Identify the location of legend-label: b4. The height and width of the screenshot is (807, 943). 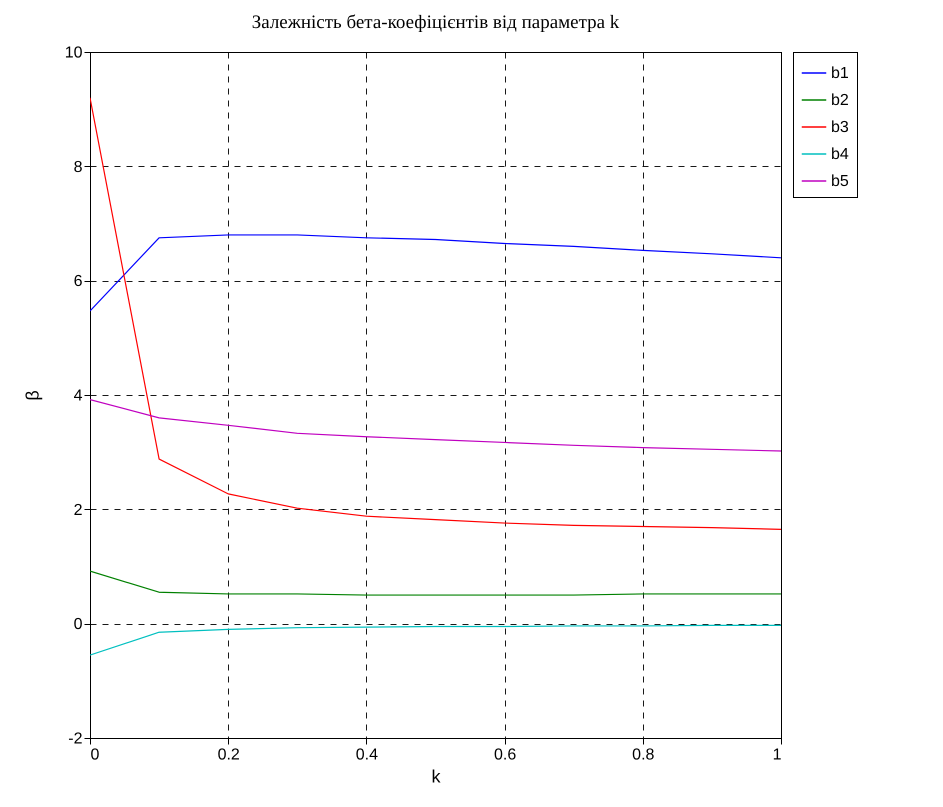
(840, 154).